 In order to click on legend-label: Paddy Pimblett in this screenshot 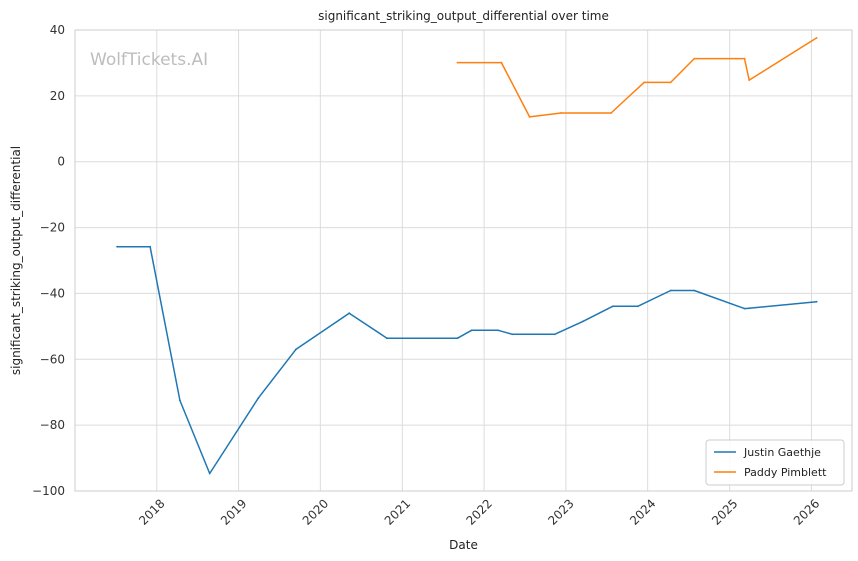, I will do `click(785, 472)`.